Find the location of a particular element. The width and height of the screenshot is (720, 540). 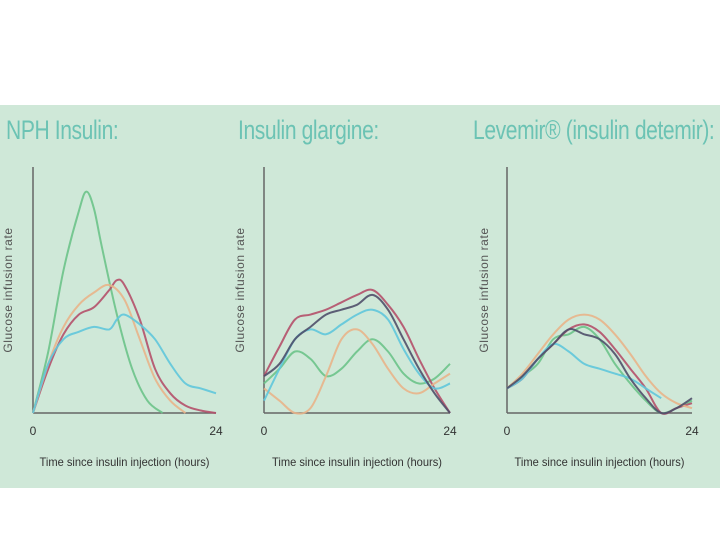

y-axis-label-0: Glucose infusion rate is located at coordinates (8, 289).